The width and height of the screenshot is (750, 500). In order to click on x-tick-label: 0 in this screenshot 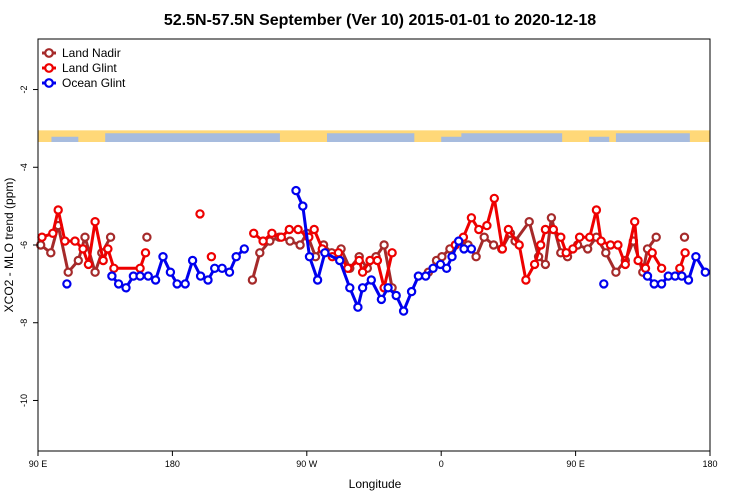, I will do `click(441, 464)`.